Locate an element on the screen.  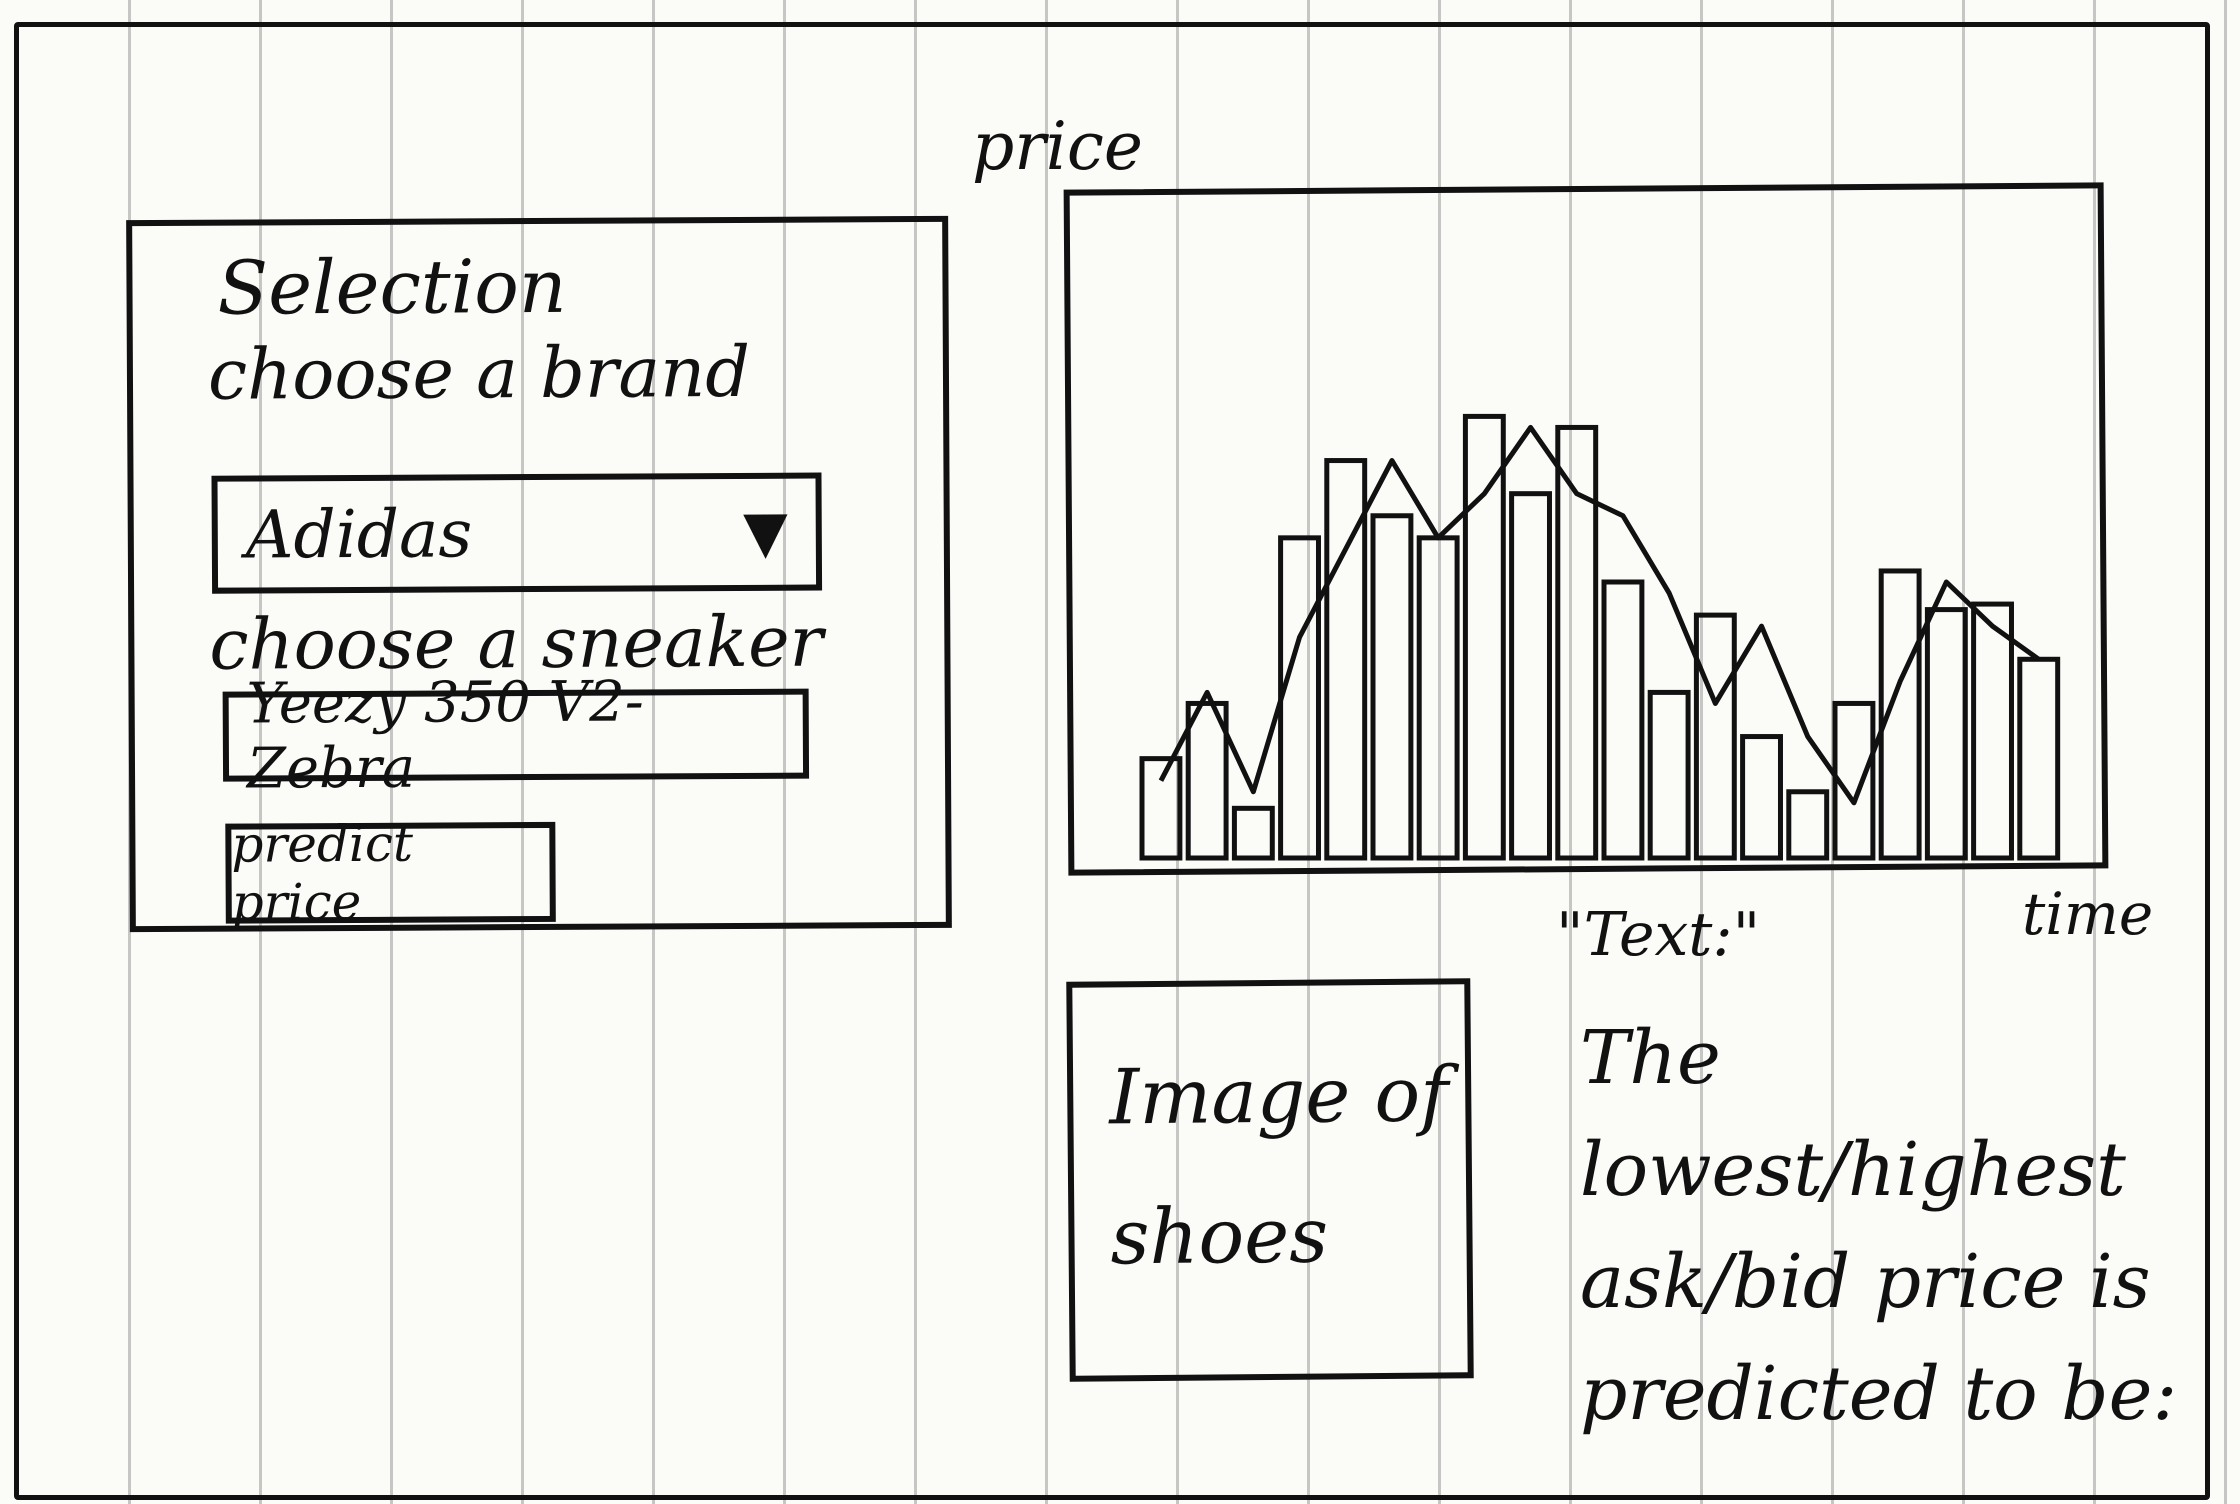
chart-x-axis-label: time is located at coordinates (2088, 914).